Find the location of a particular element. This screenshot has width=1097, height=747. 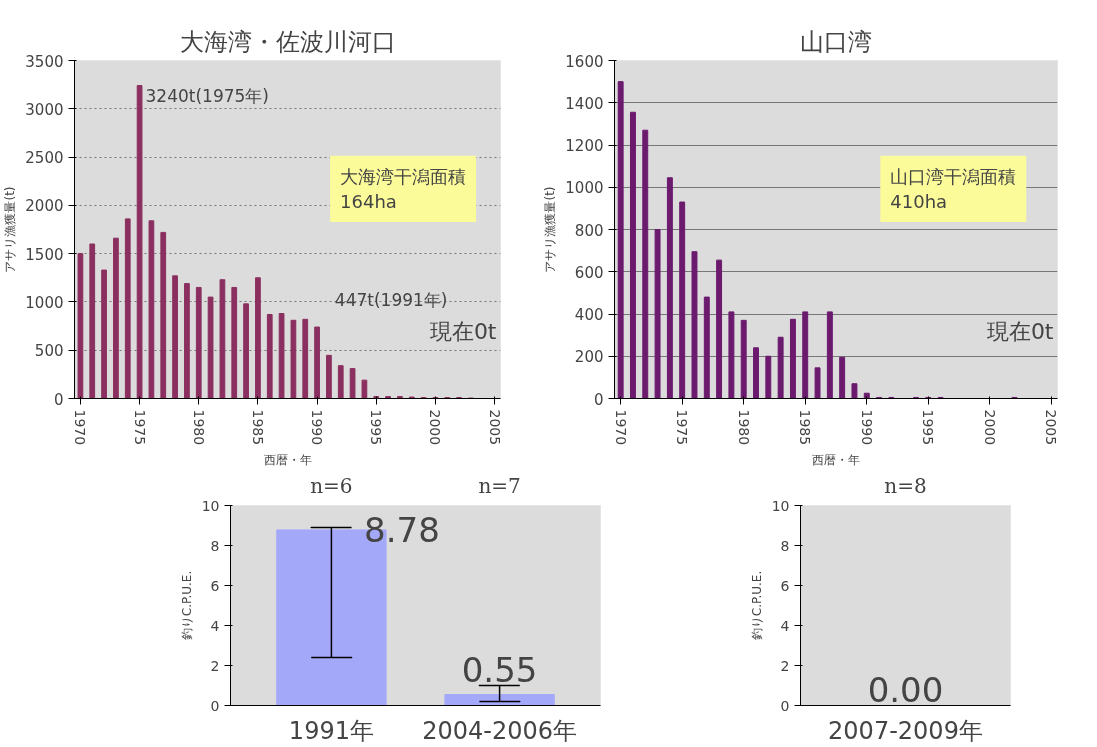

chart-title: 大海湾・佐波川河口 is located at coordinates (287, 41).